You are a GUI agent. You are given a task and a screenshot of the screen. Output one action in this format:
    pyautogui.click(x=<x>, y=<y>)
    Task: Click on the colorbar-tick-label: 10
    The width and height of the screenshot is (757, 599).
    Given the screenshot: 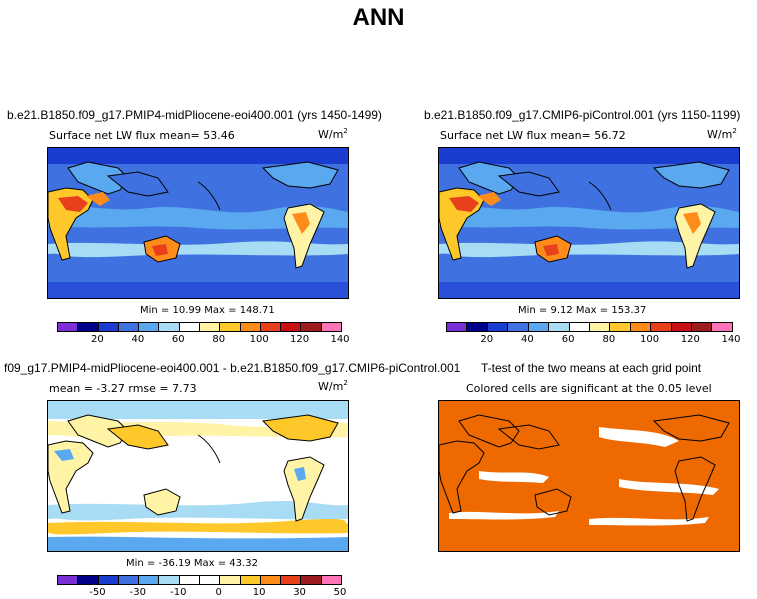 What is the action you would take?
    pyautogui.click(x=259, y=592)
    